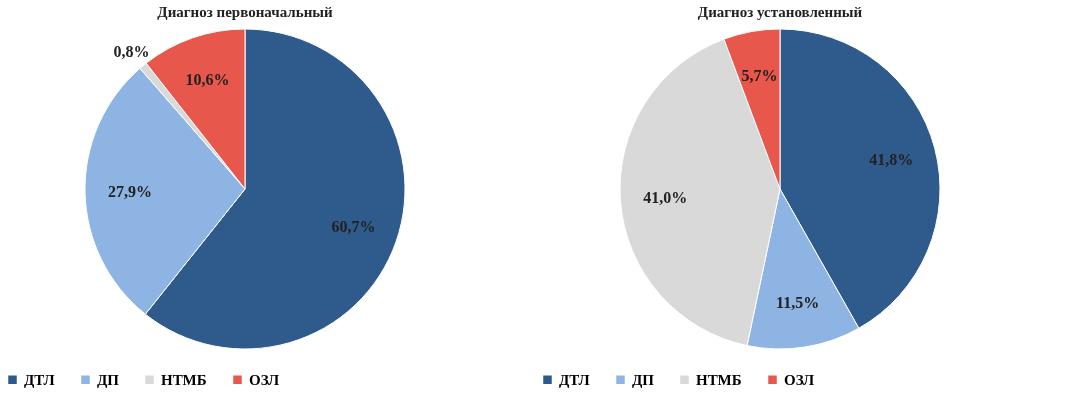 This screenshot has width=1070, height=416. What do you see at coordinates (665, 197) in the screenshot?
I see `data-label: 41,0%` at bounding box center [665, 197].